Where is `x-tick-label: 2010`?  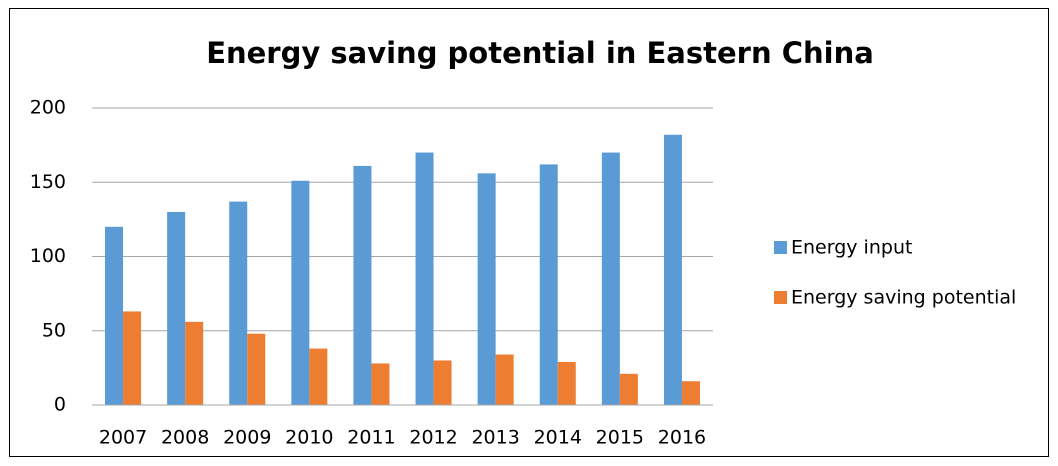 x-tick-label: 2010 is located at coordinates (309, 438).